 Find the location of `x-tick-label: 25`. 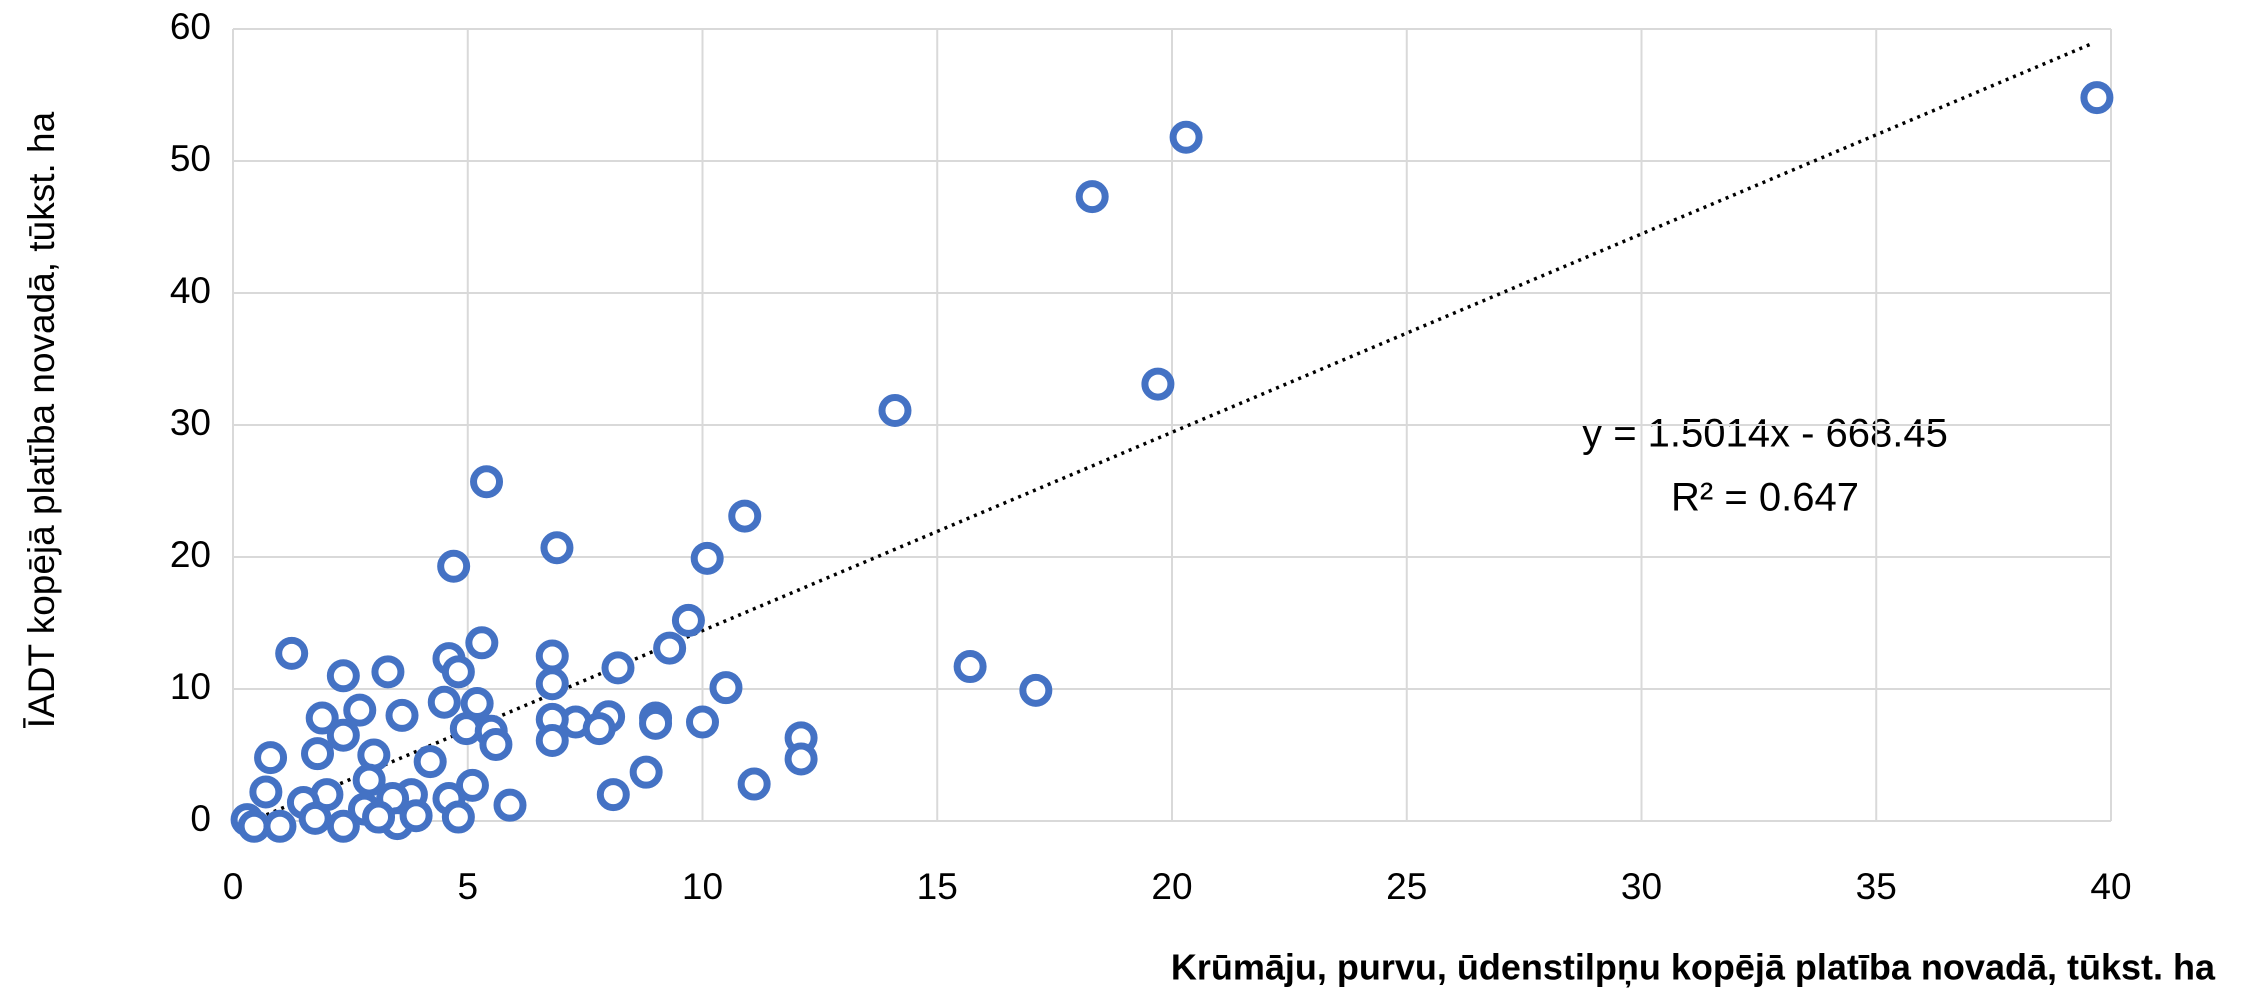

x-tick-label: 25 is located at coordinates (1406, 886).